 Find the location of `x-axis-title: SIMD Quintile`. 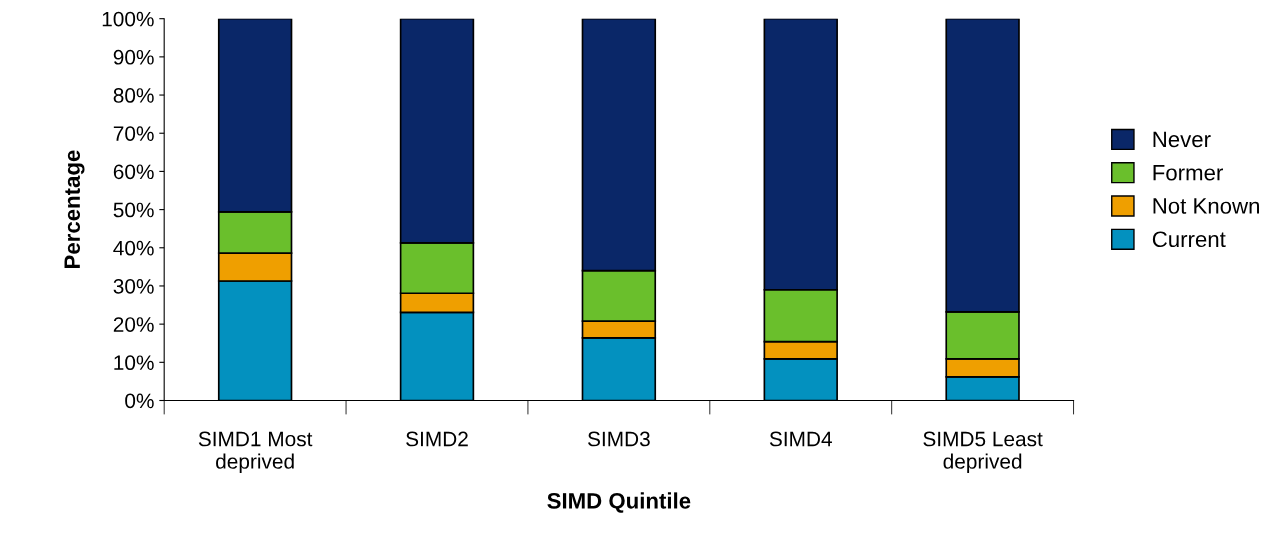

x-axis-title: SIMD Quintile is located at coordinates (619, 502).